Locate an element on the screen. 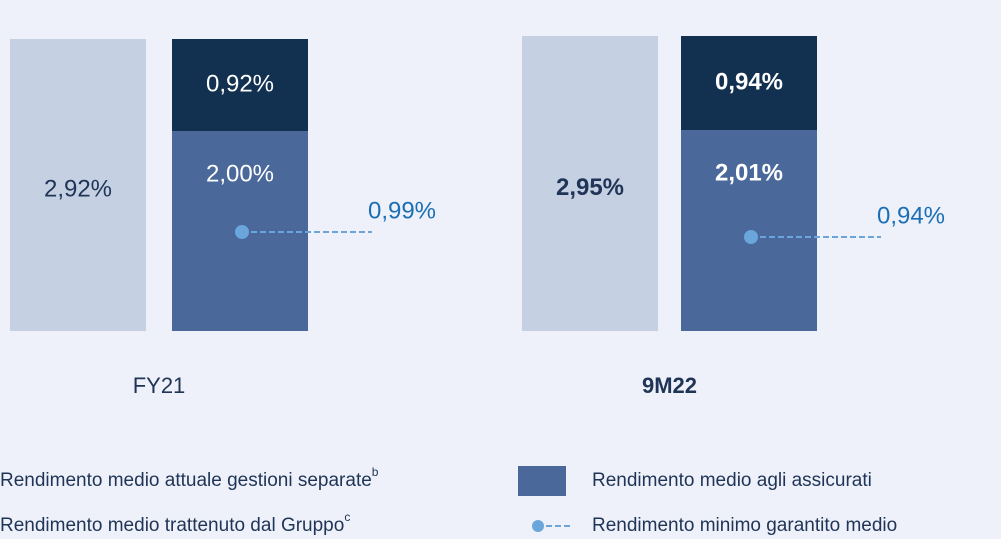 The width and height of the screenshot is (1001, 539). legend-label: Rendimento minimo garantito medio is located at coordinates (744, 525).